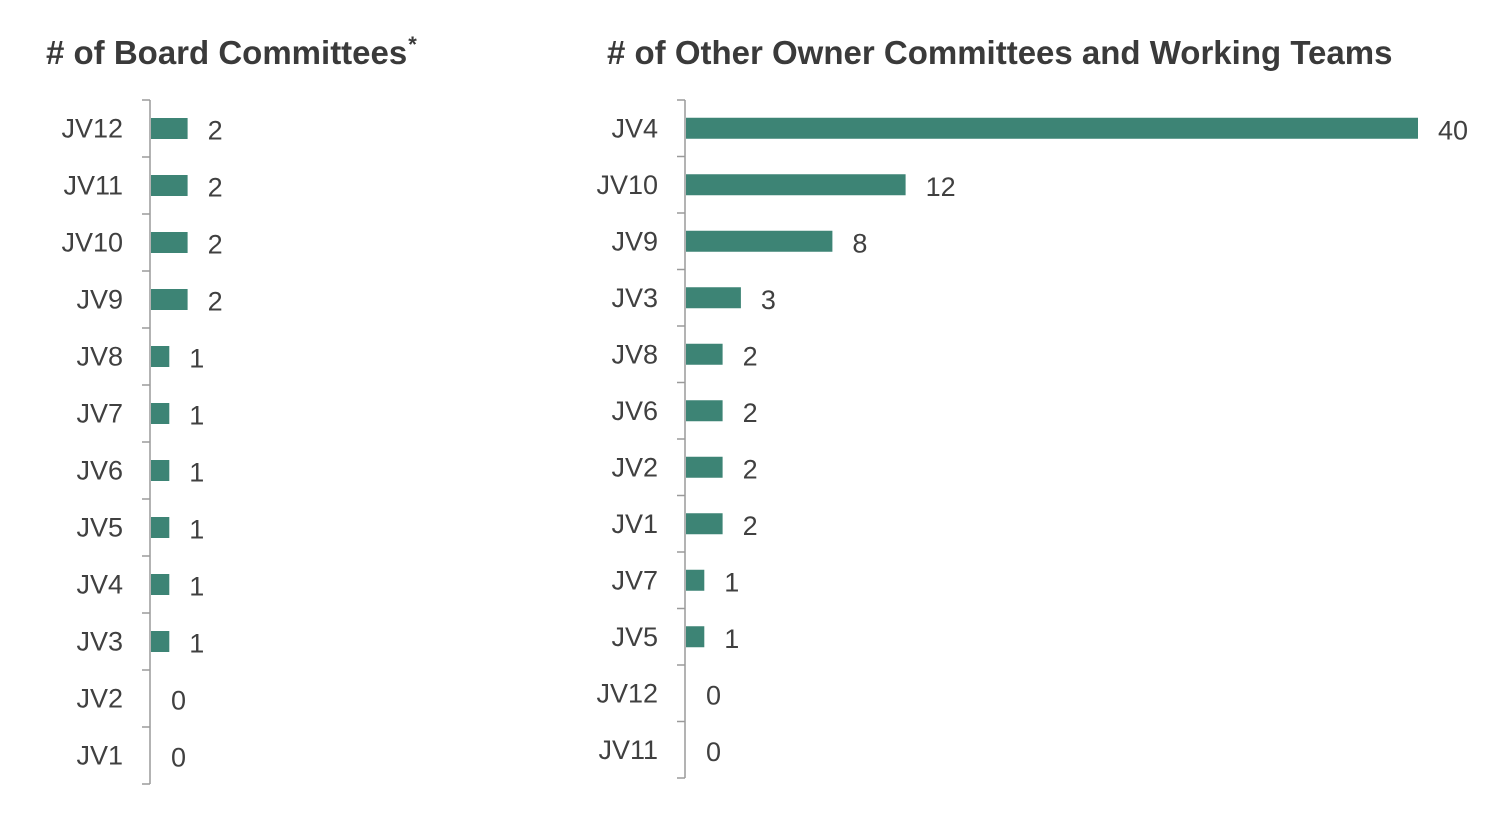  What do you see at coordinates (92, 243) in the screenshot?
I see `board-category-label: JV10` at bounding box center [92, 243].